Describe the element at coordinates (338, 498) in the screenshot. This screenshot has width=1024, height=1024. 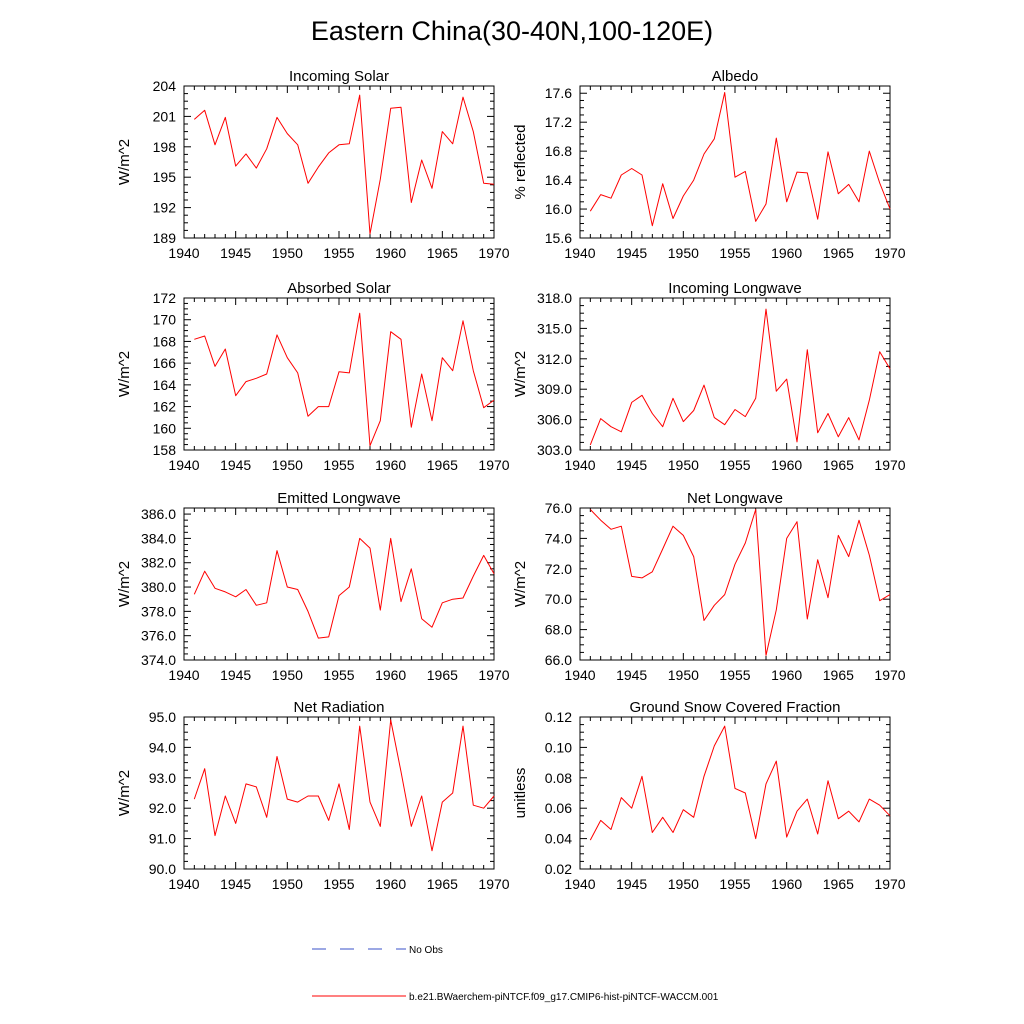
I see `panel-title: Emitted Longwave` at that location.